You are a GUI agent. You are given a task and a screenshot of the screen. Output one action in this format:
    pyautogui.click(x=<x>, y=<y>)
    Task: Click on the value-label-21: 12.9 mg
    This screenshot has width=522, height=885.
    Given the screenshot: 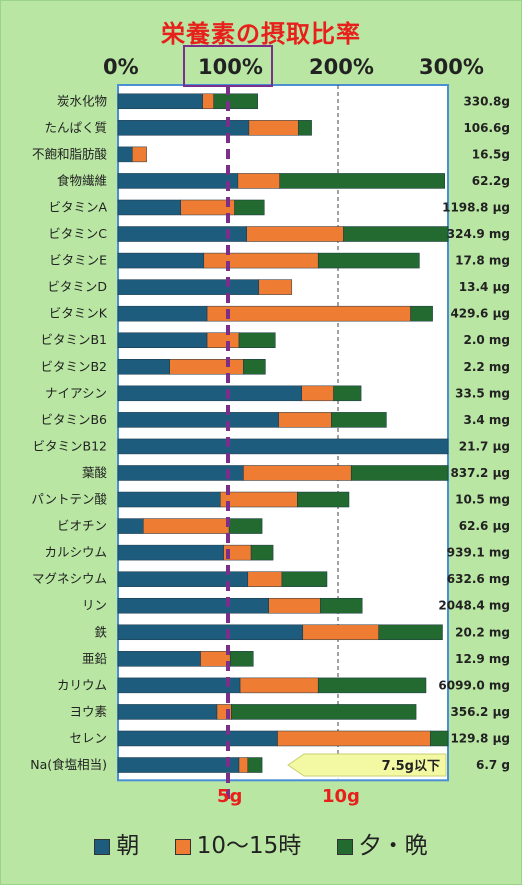 What is the action you would take?
    pyautogui.click(x=482, y=659)
    